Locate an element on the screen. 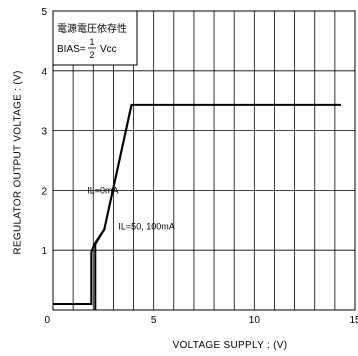 The image size is (358, 356). y-tick-label: 3 is located at coordinates (44, 132).